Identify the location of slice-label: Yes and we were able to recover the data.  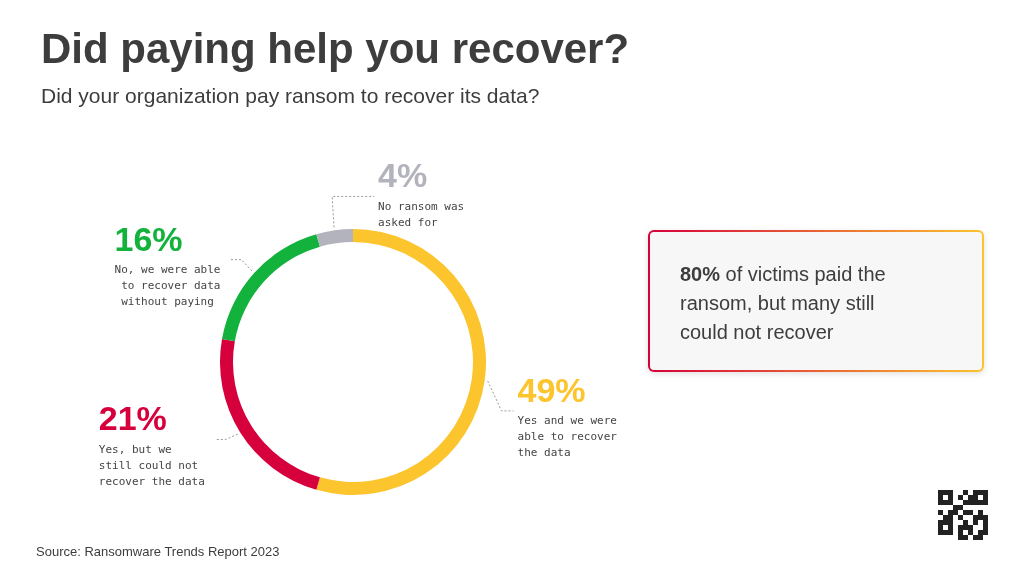
(570, 437).